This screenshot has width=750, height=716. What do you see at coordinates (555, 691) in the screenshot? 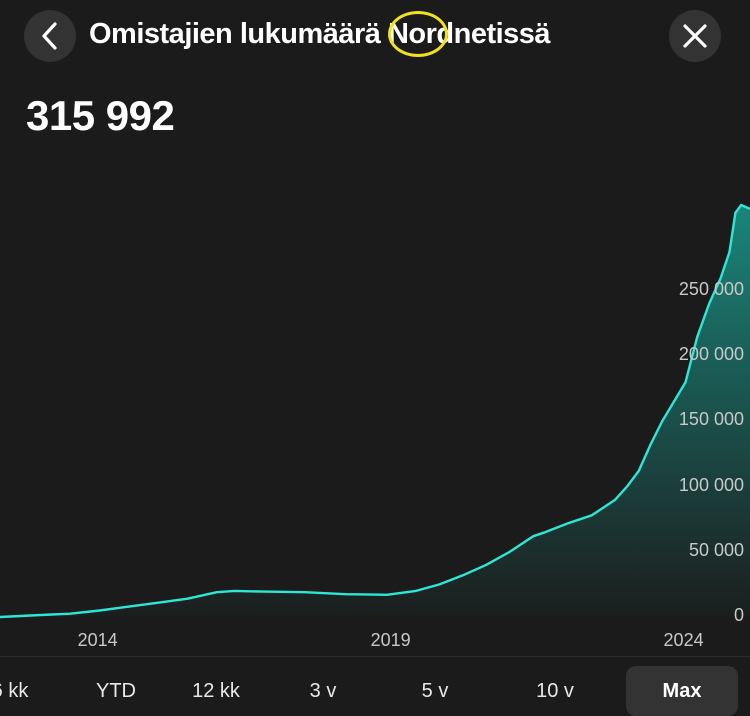
I see `range-option-10-v: 10 v` at bounding box center [555, 691].